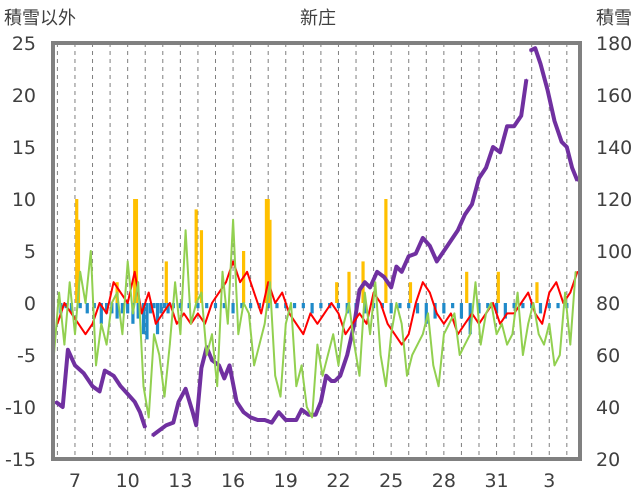  I want to click on x-axis: 7 10 13 16 19 22 25 28 31 3, so click(312, 481).